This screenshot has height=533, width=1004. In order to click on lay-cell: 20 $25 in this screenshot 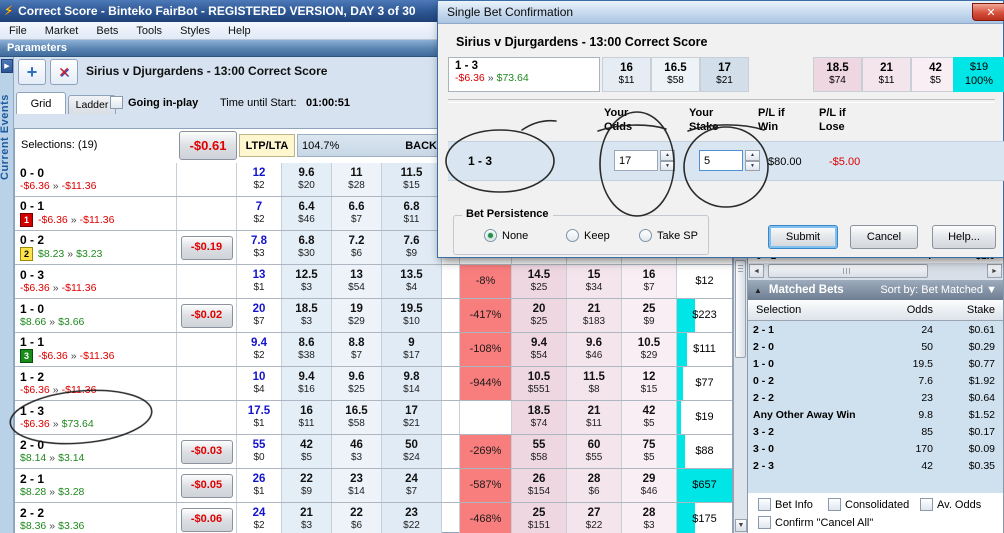, I will do `click(539, 315)`.